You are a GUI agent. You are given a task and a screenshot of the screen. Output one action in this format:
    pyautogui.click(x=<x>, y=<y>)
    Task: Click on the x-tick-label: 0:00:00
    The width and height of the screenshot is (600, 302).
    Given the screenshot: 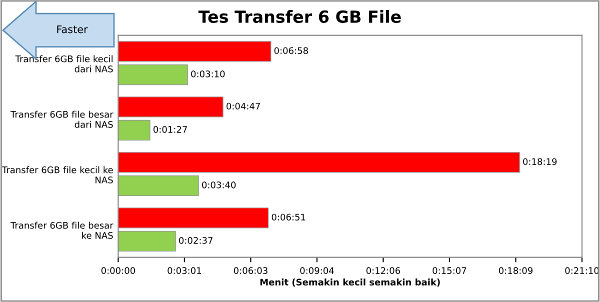 What is the action you would take?
    pyautogui.click(x=118, y=270)
    